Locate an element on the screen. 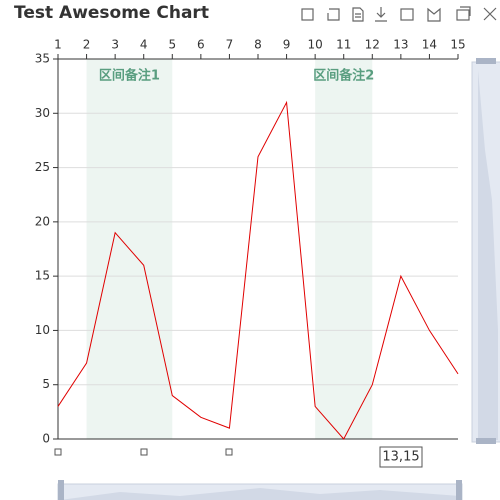  y-tick-label: 35 is located at coordinates (42, 59).